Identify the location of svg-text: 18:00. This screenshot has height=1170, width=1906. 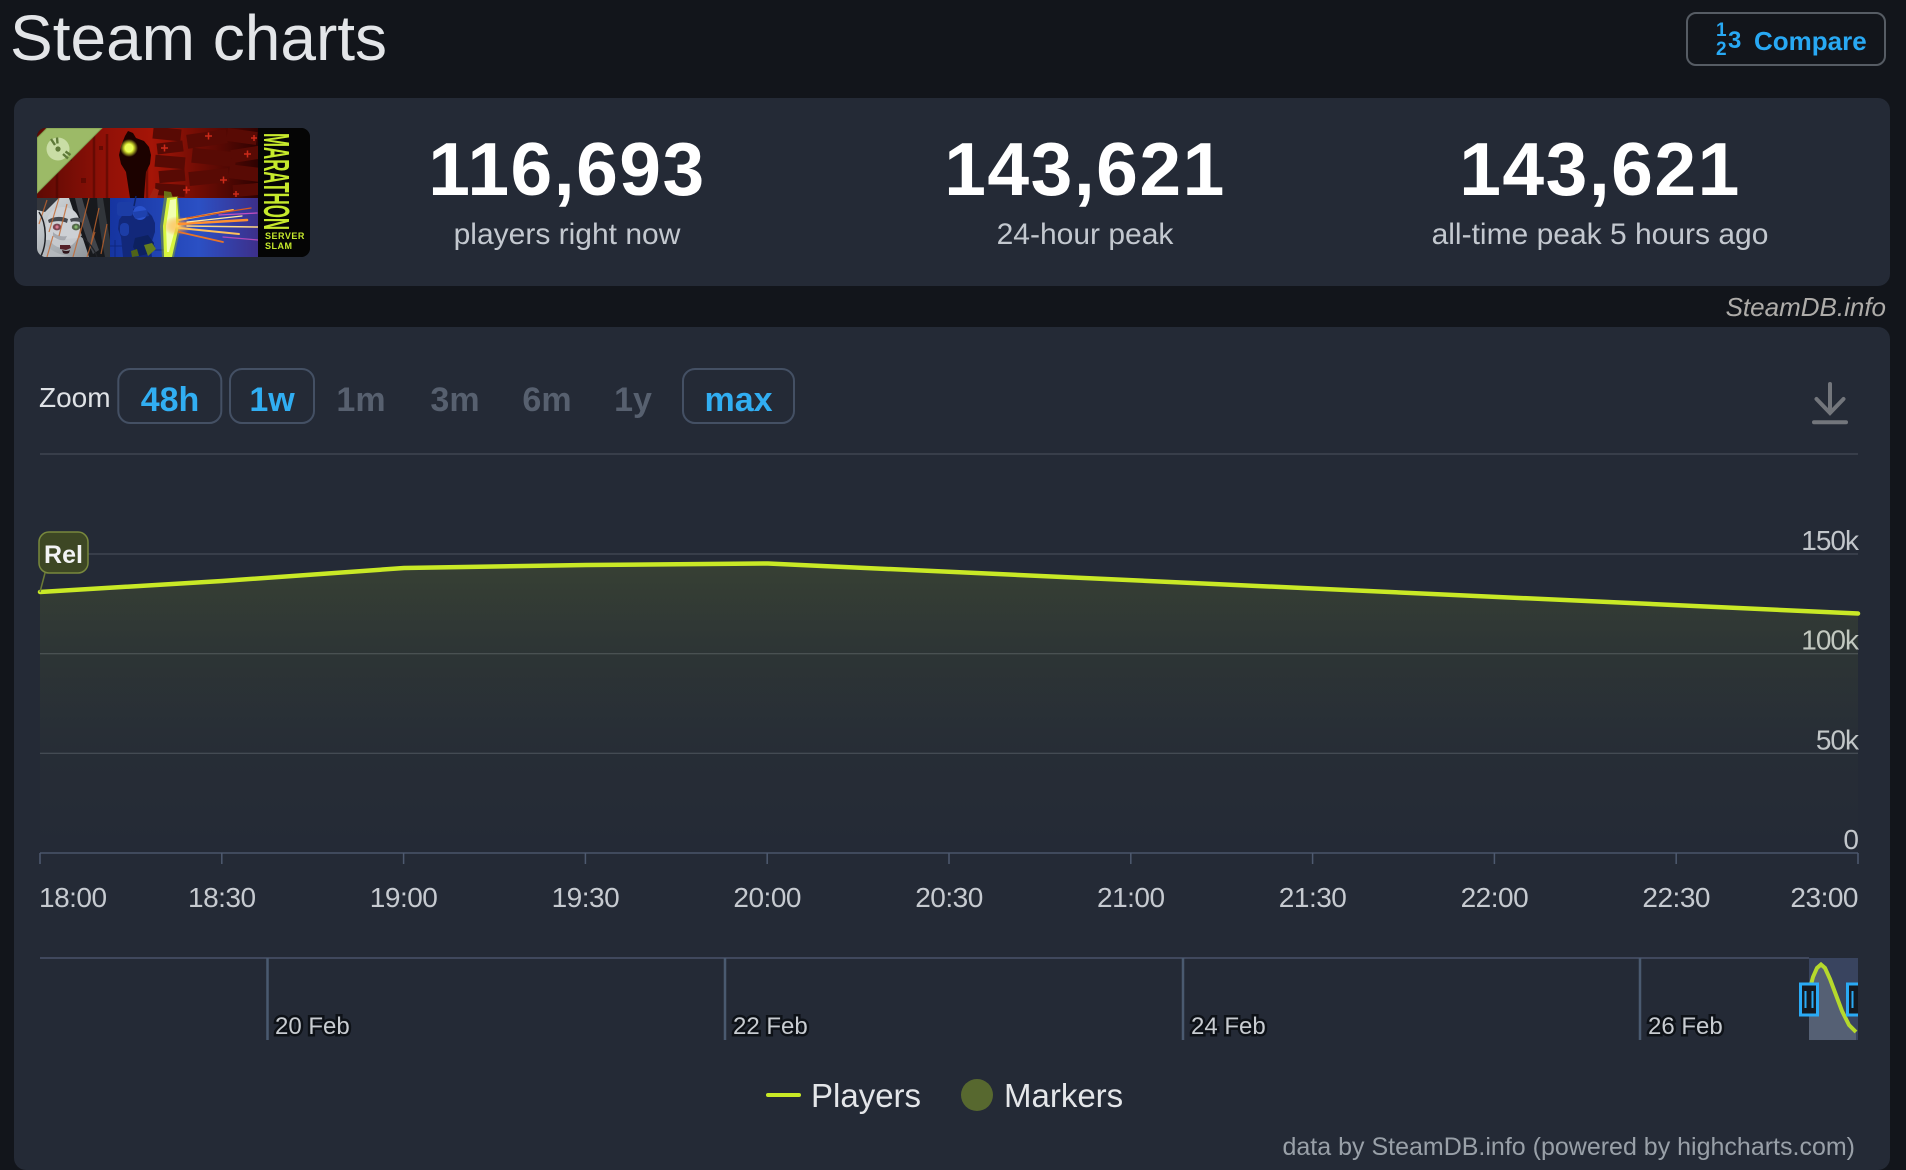
(73, 897).